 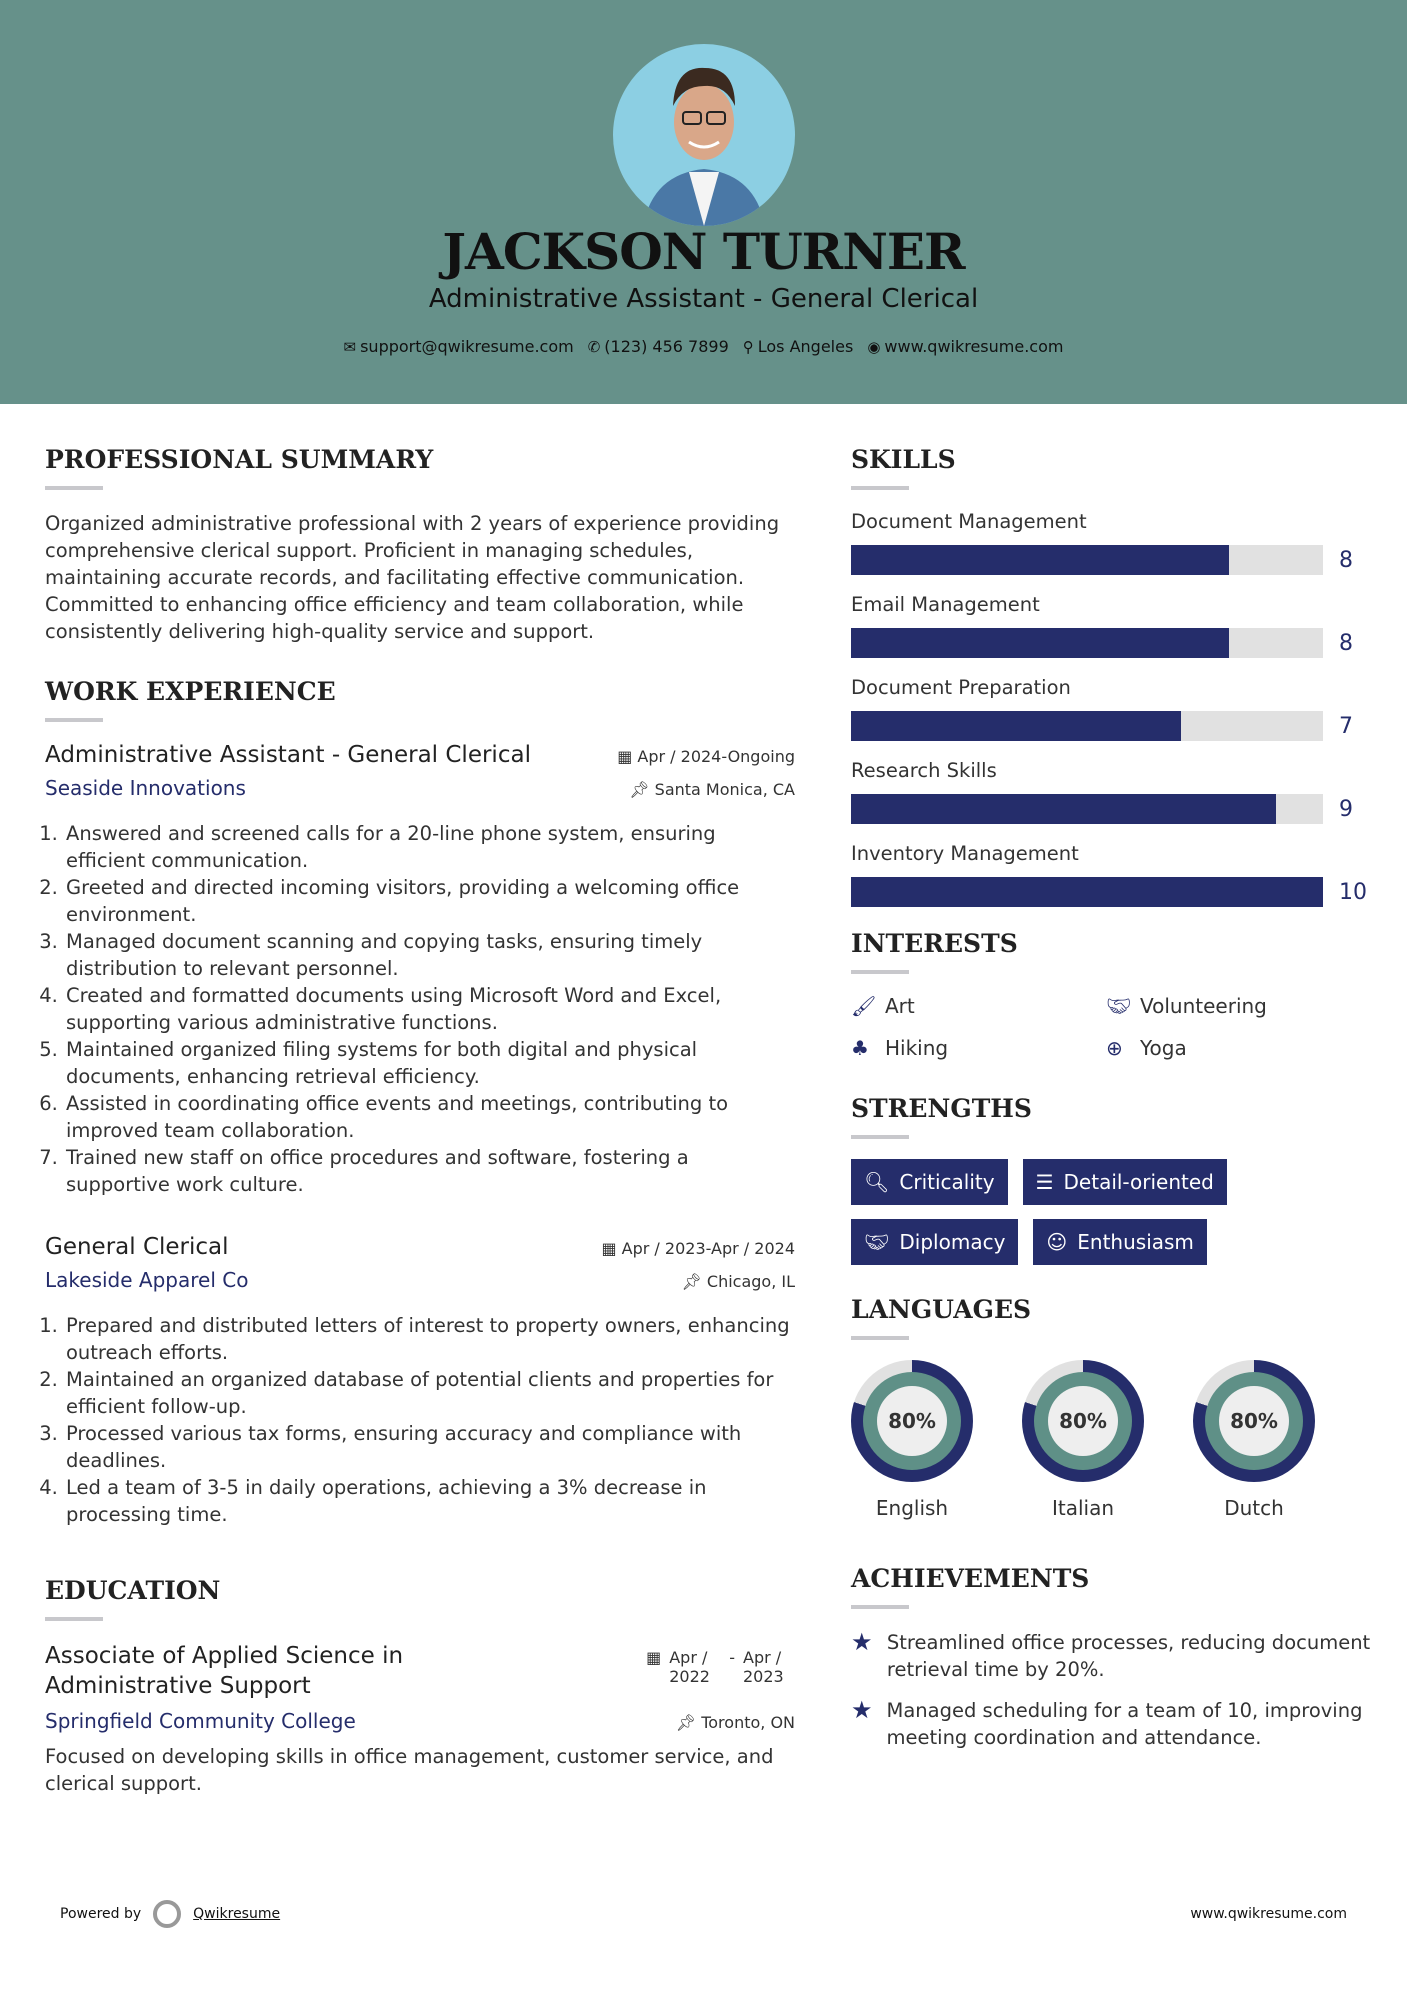 I want to click on interest-label: Volunteering, so click(x=1203, y=1006).